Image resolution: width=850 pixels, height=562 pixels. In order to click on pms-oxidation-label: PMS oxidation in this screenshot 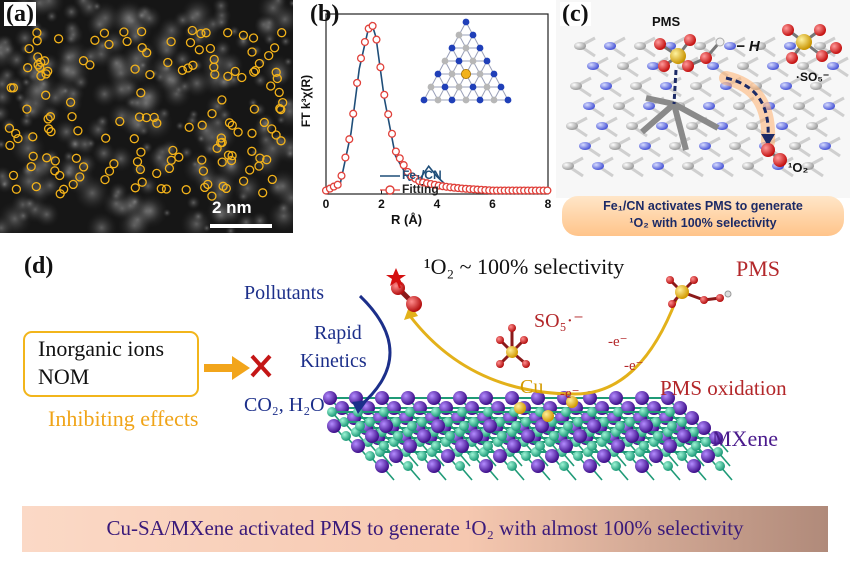, I will do `click(723, 388)`.